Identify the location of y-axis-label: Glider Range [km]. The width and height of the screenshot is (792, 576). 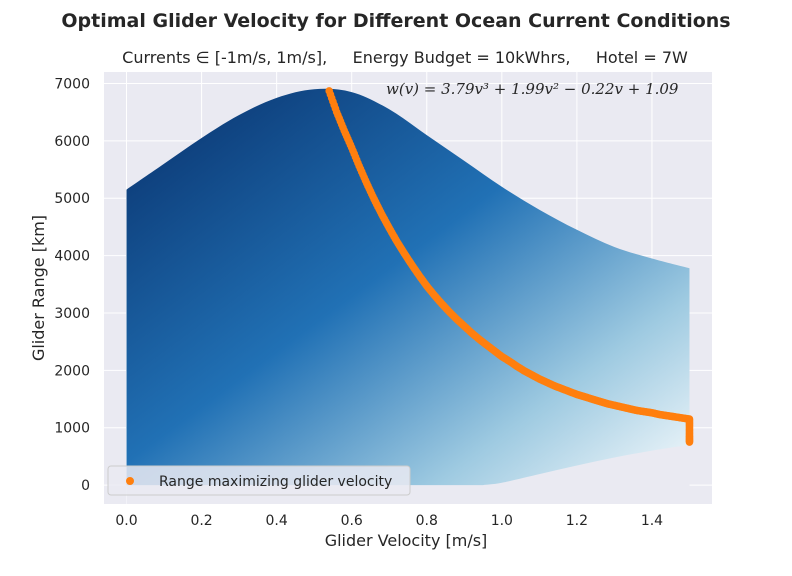
(38, 288).